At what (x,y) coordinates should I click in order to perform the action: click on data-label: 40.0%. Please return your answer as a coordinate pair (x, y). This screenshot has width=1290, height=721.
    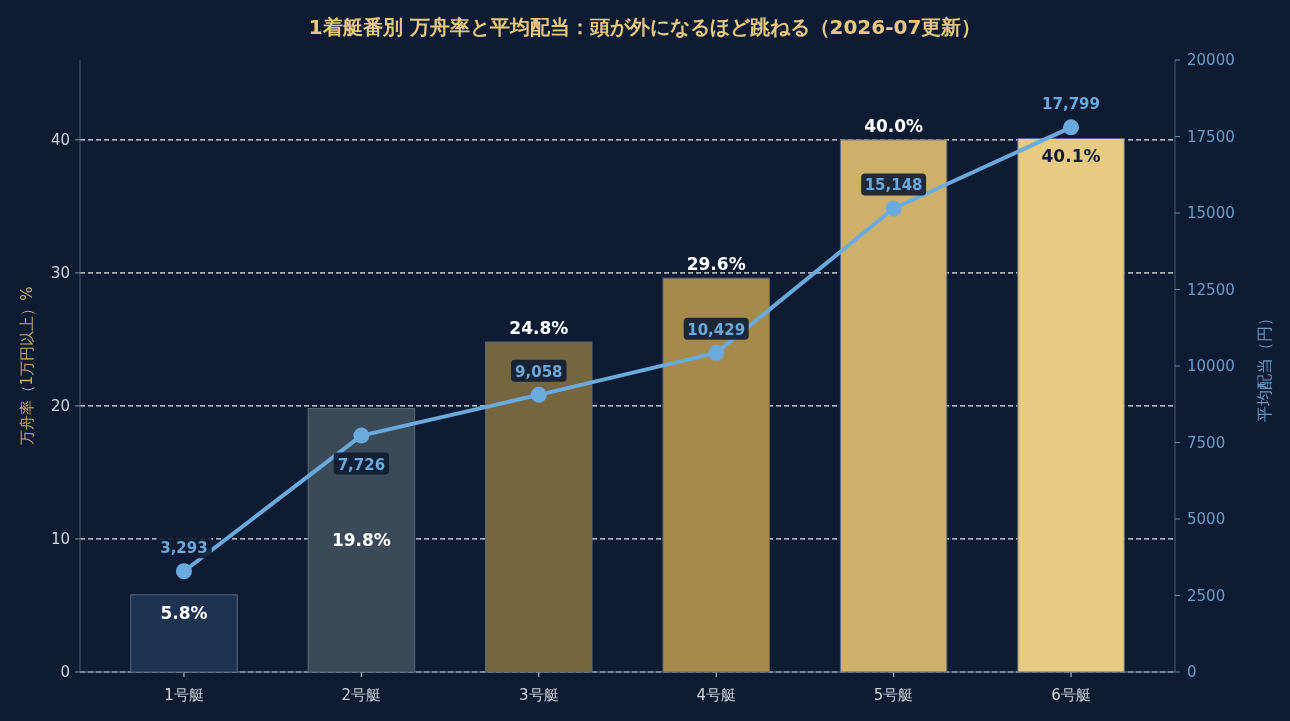
    Looking at the image, I should click on (894, 125).